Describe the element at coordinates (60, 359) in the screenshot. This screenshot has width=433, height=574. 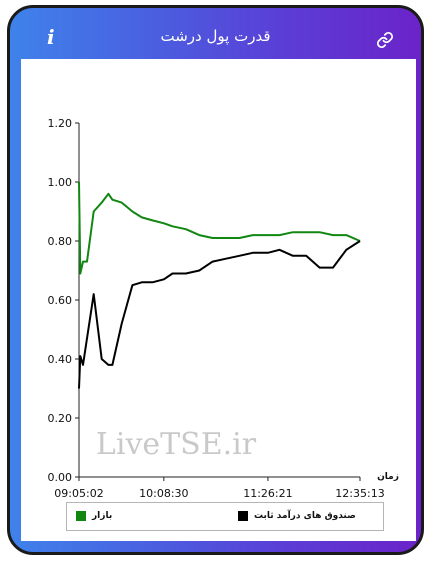
I see `y-tick-label: 0.40` at that location.